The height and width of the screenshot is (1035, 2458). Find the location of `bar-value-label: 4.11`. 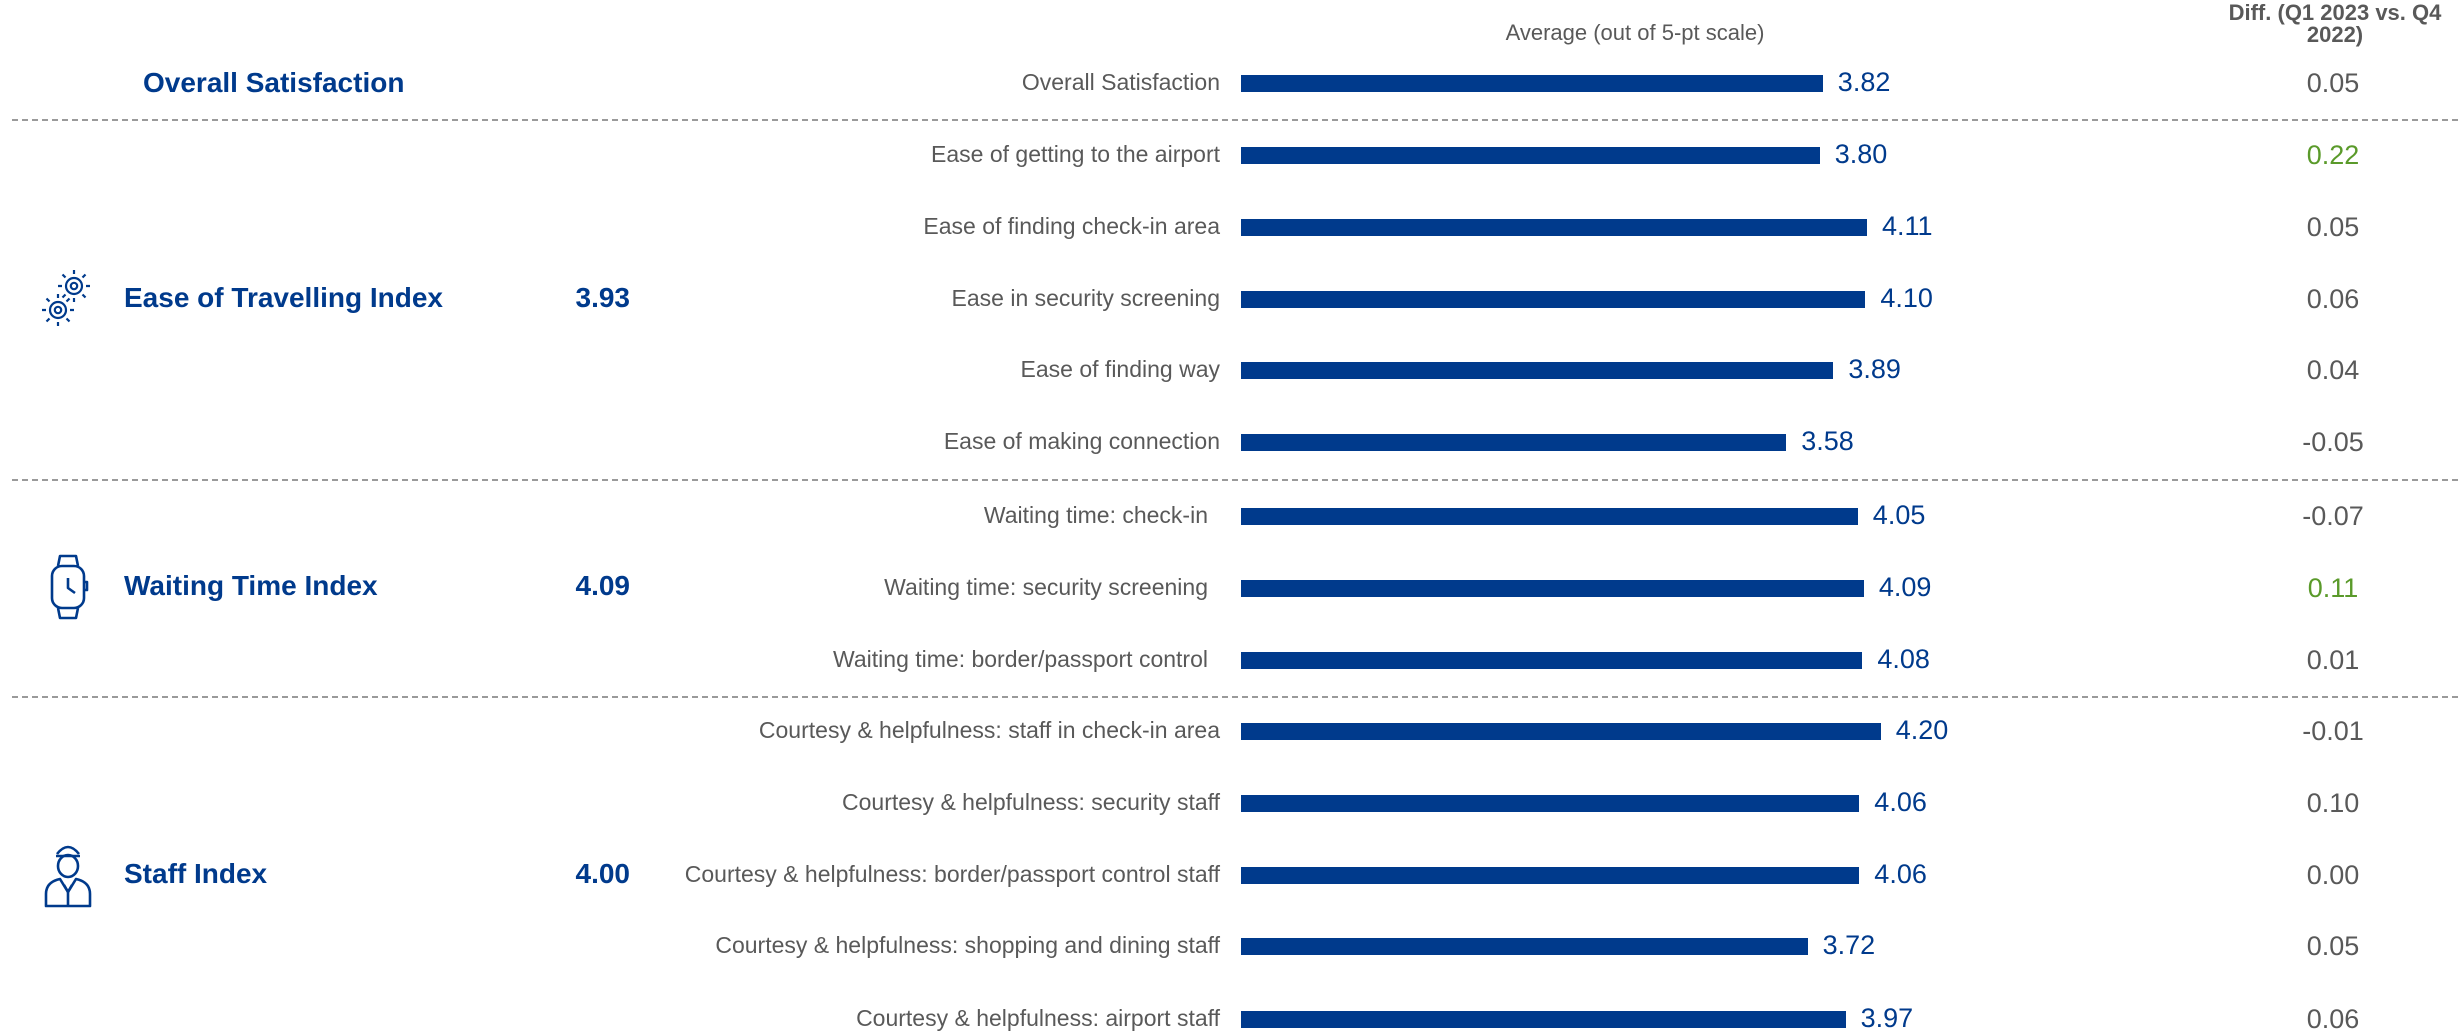

bar-value-label: 4.11 is located at coordinates (1907, 226).